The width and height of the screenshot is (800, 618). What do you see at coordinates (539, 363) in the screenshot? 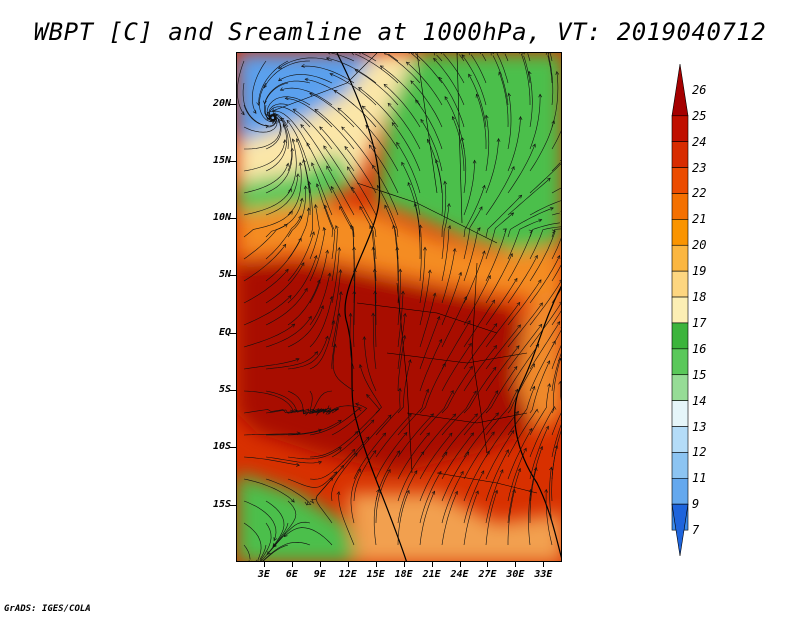
I see `east-highlands` at bounding box center [539, 363].